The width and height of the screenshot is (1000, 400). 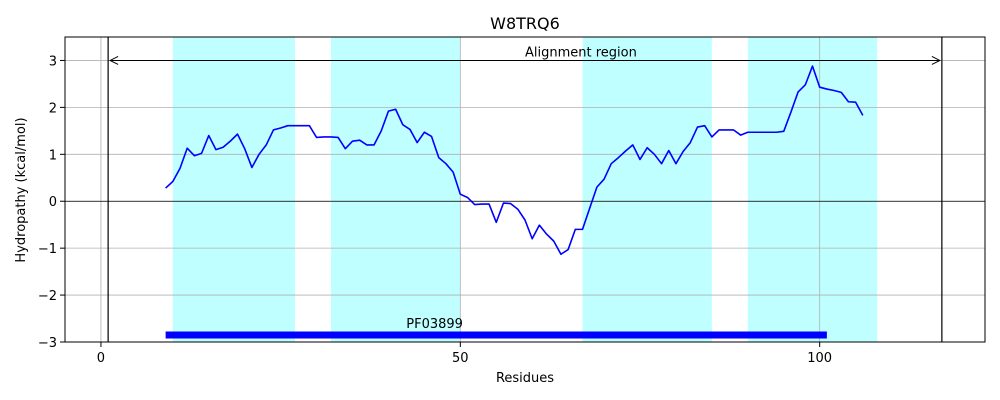 I want to click on alignment-arrow-right-head, so click(x=936, y=60).